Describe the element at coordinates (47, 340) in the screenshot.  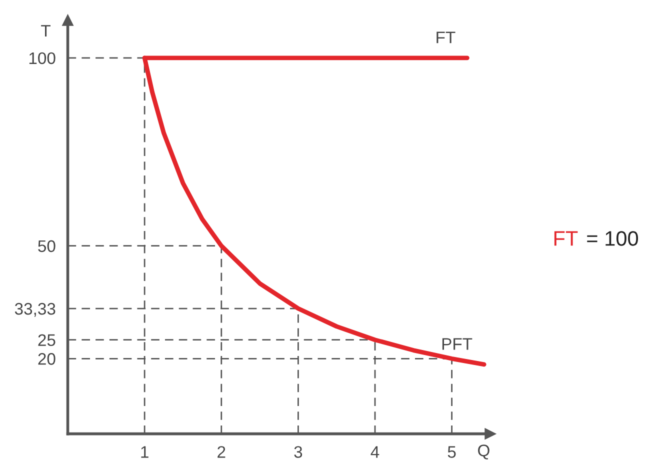
I see `y-tick-label: 25` at that location.